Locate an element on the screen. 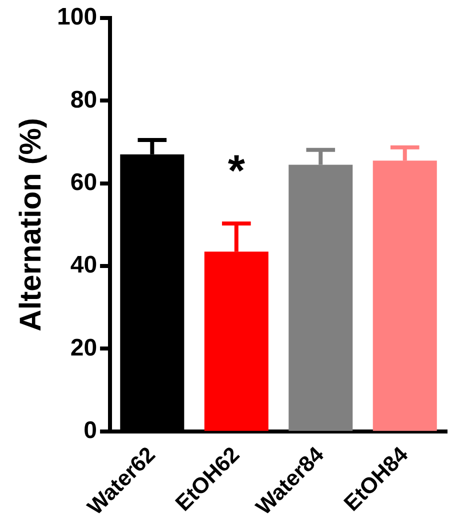 The image size is (455, 532). annotation: * is located at coordinates (237, 171).